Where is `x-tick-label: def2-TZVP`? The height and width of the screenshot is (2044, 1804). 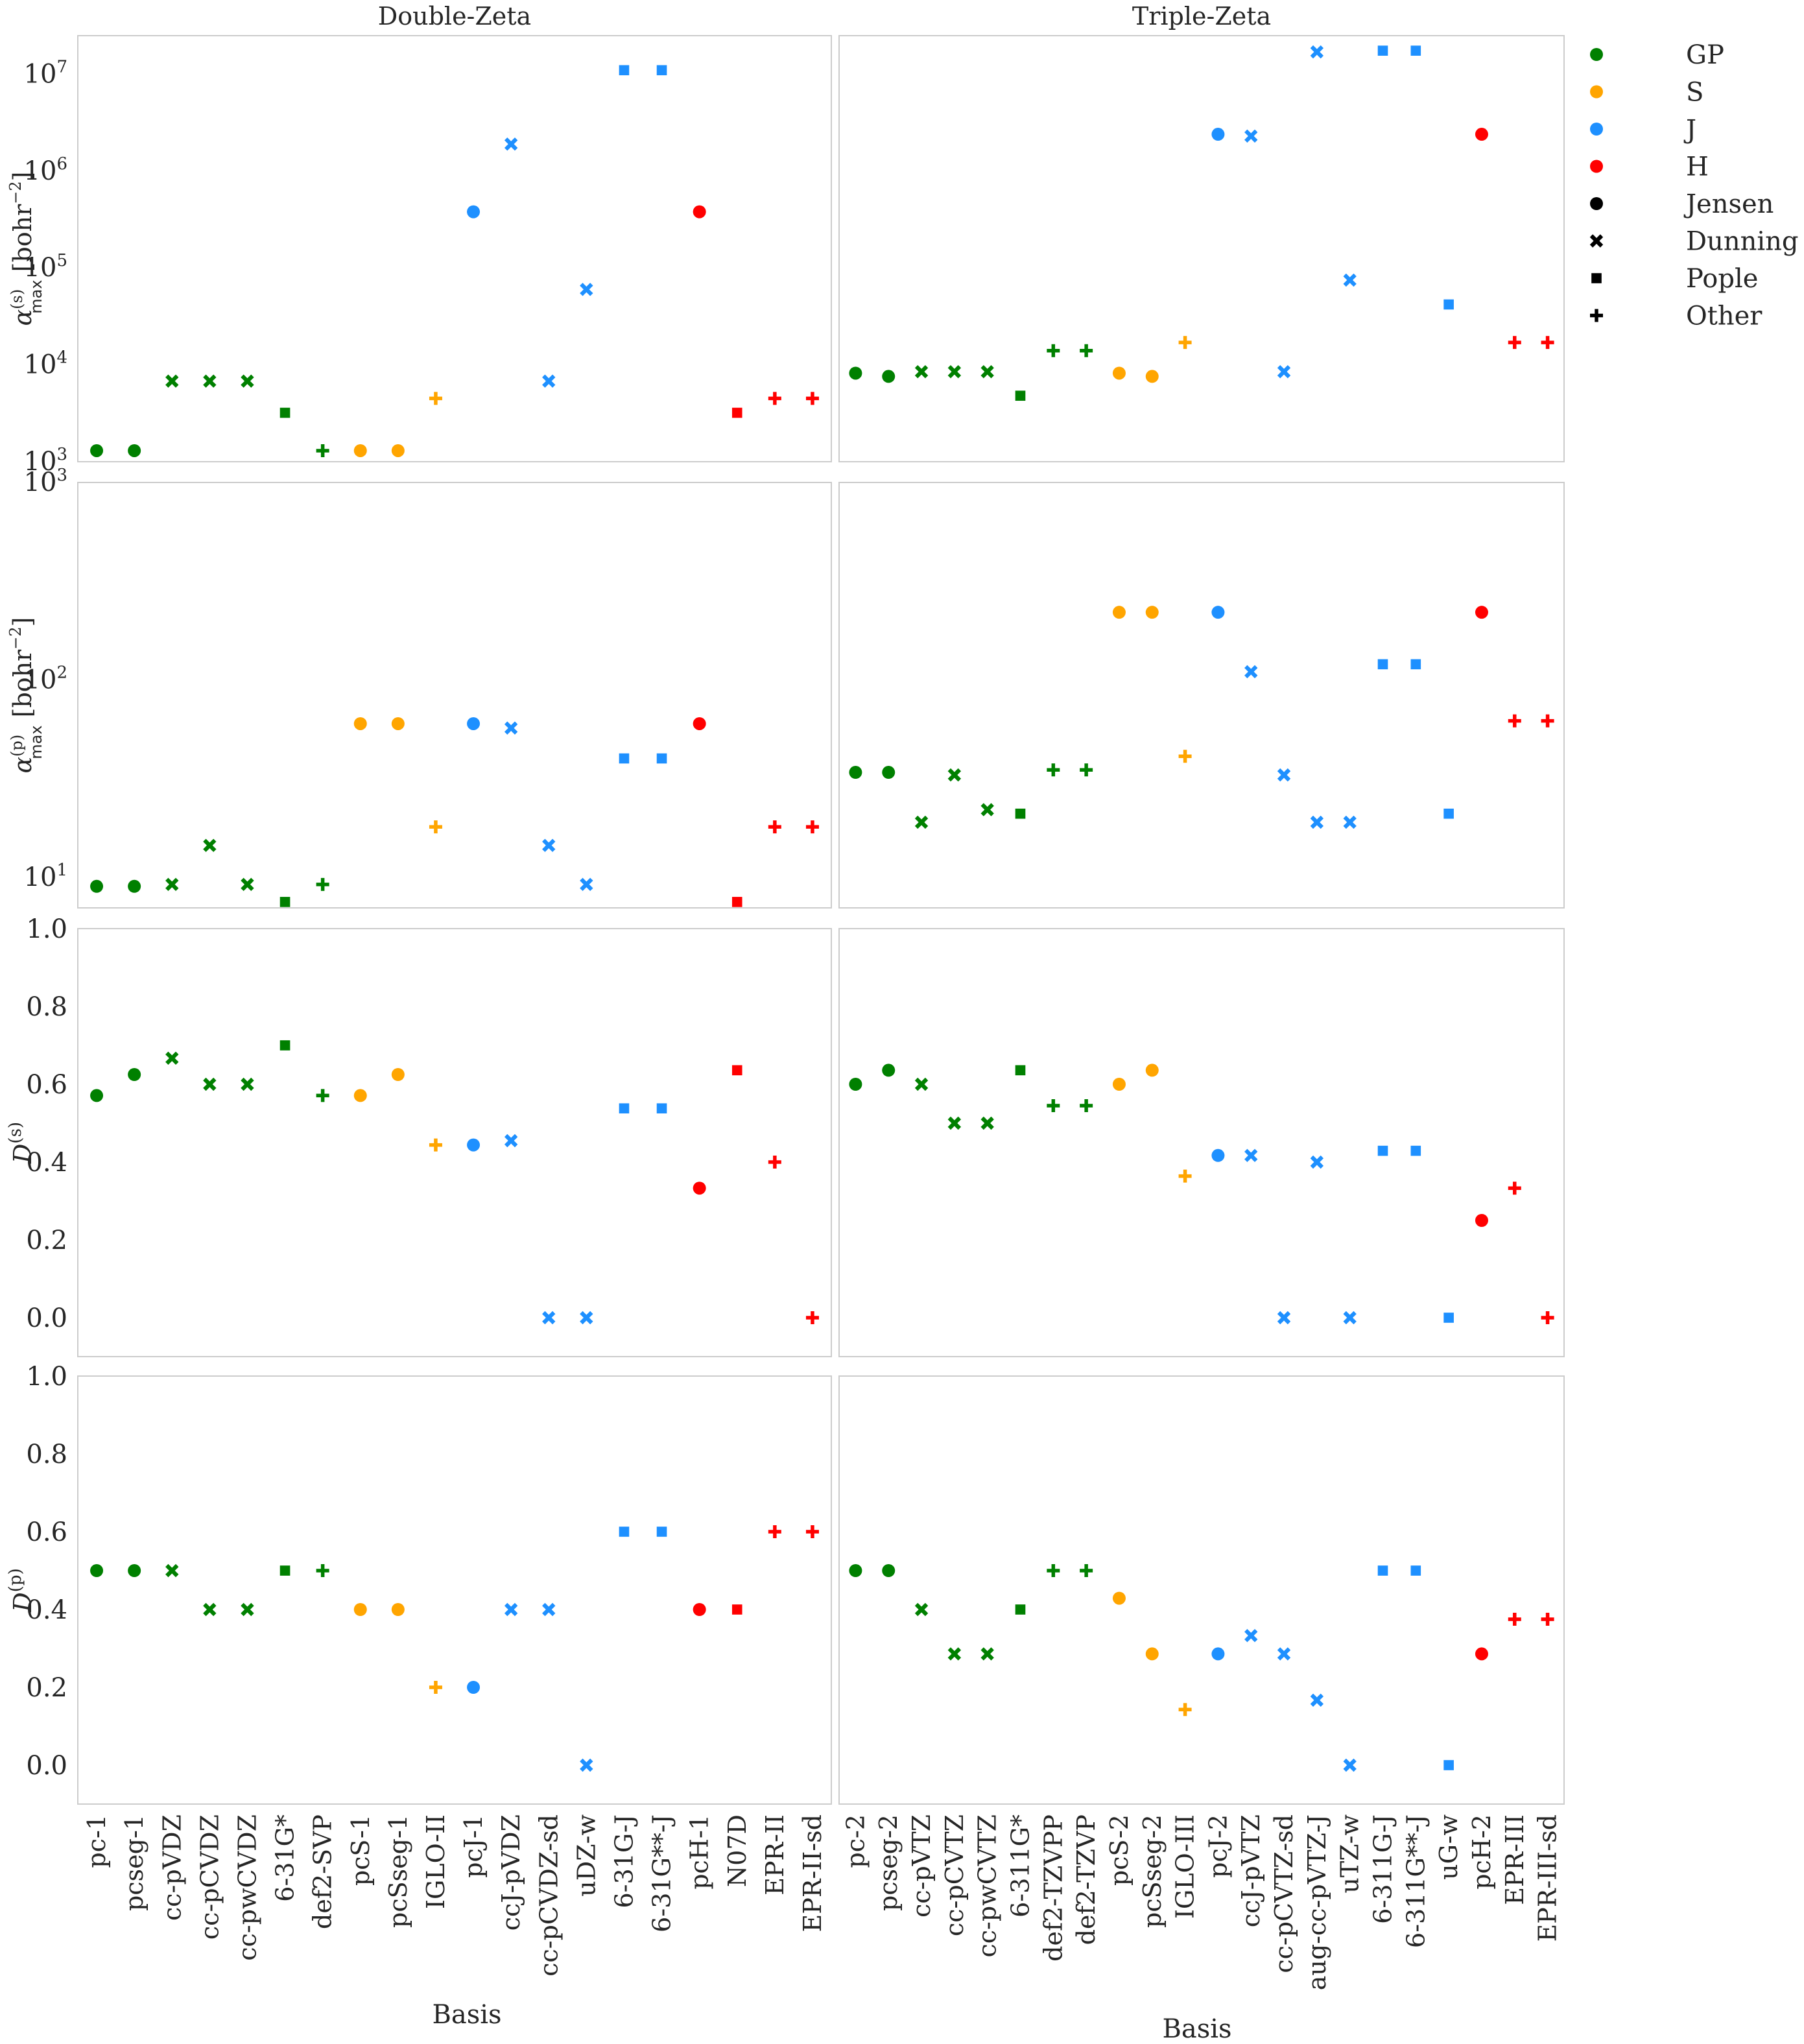 x-tick-label: def2-TZVP is located at coordinates (1086, 1879).